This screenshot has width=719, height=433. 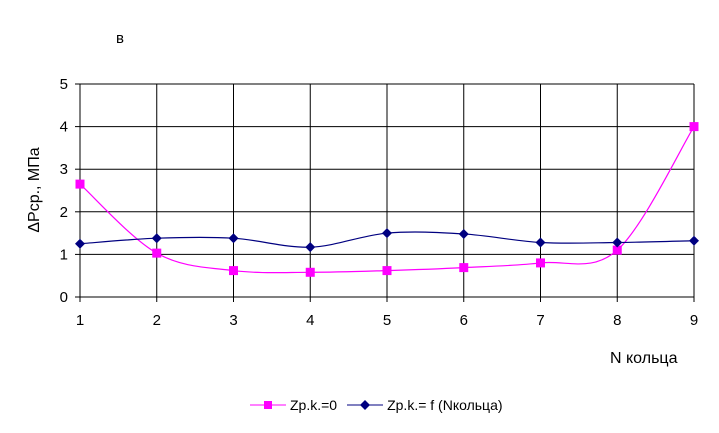 I want to click on x-tick-label: 4, so click(x=310, y=320).